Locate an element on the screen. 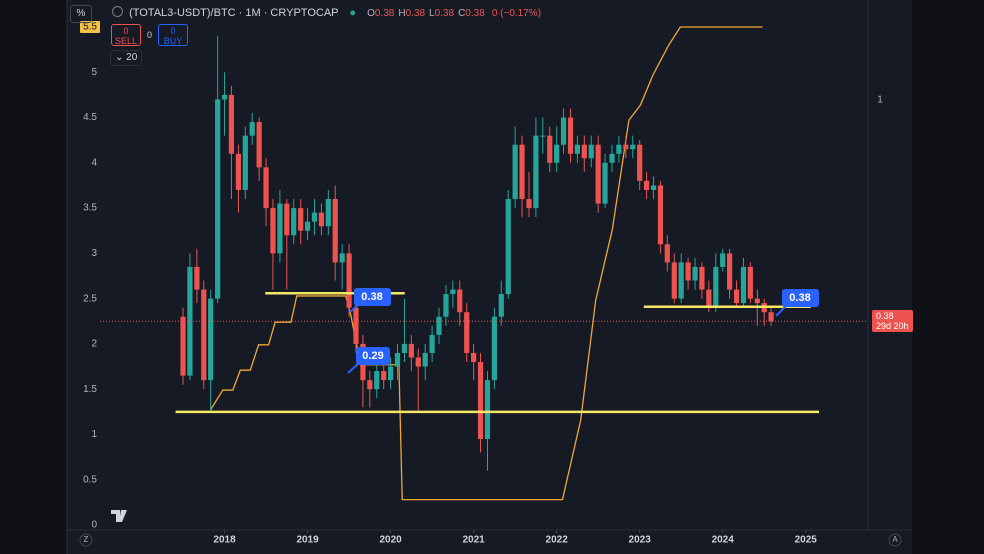  y-tick-label: 1.5 is located at coordinates (90, 389).